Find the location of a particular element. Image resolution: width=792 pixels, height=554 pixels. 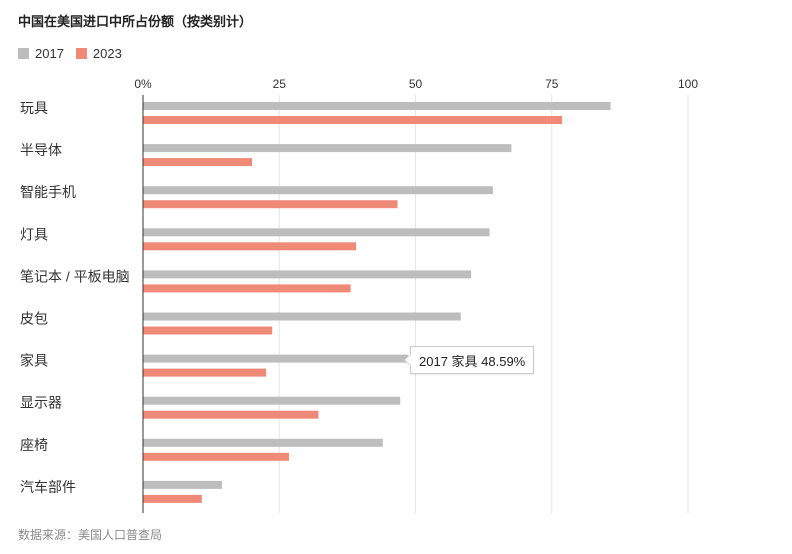

category-label: 汽车部件 is located at coordinates (48, 487).